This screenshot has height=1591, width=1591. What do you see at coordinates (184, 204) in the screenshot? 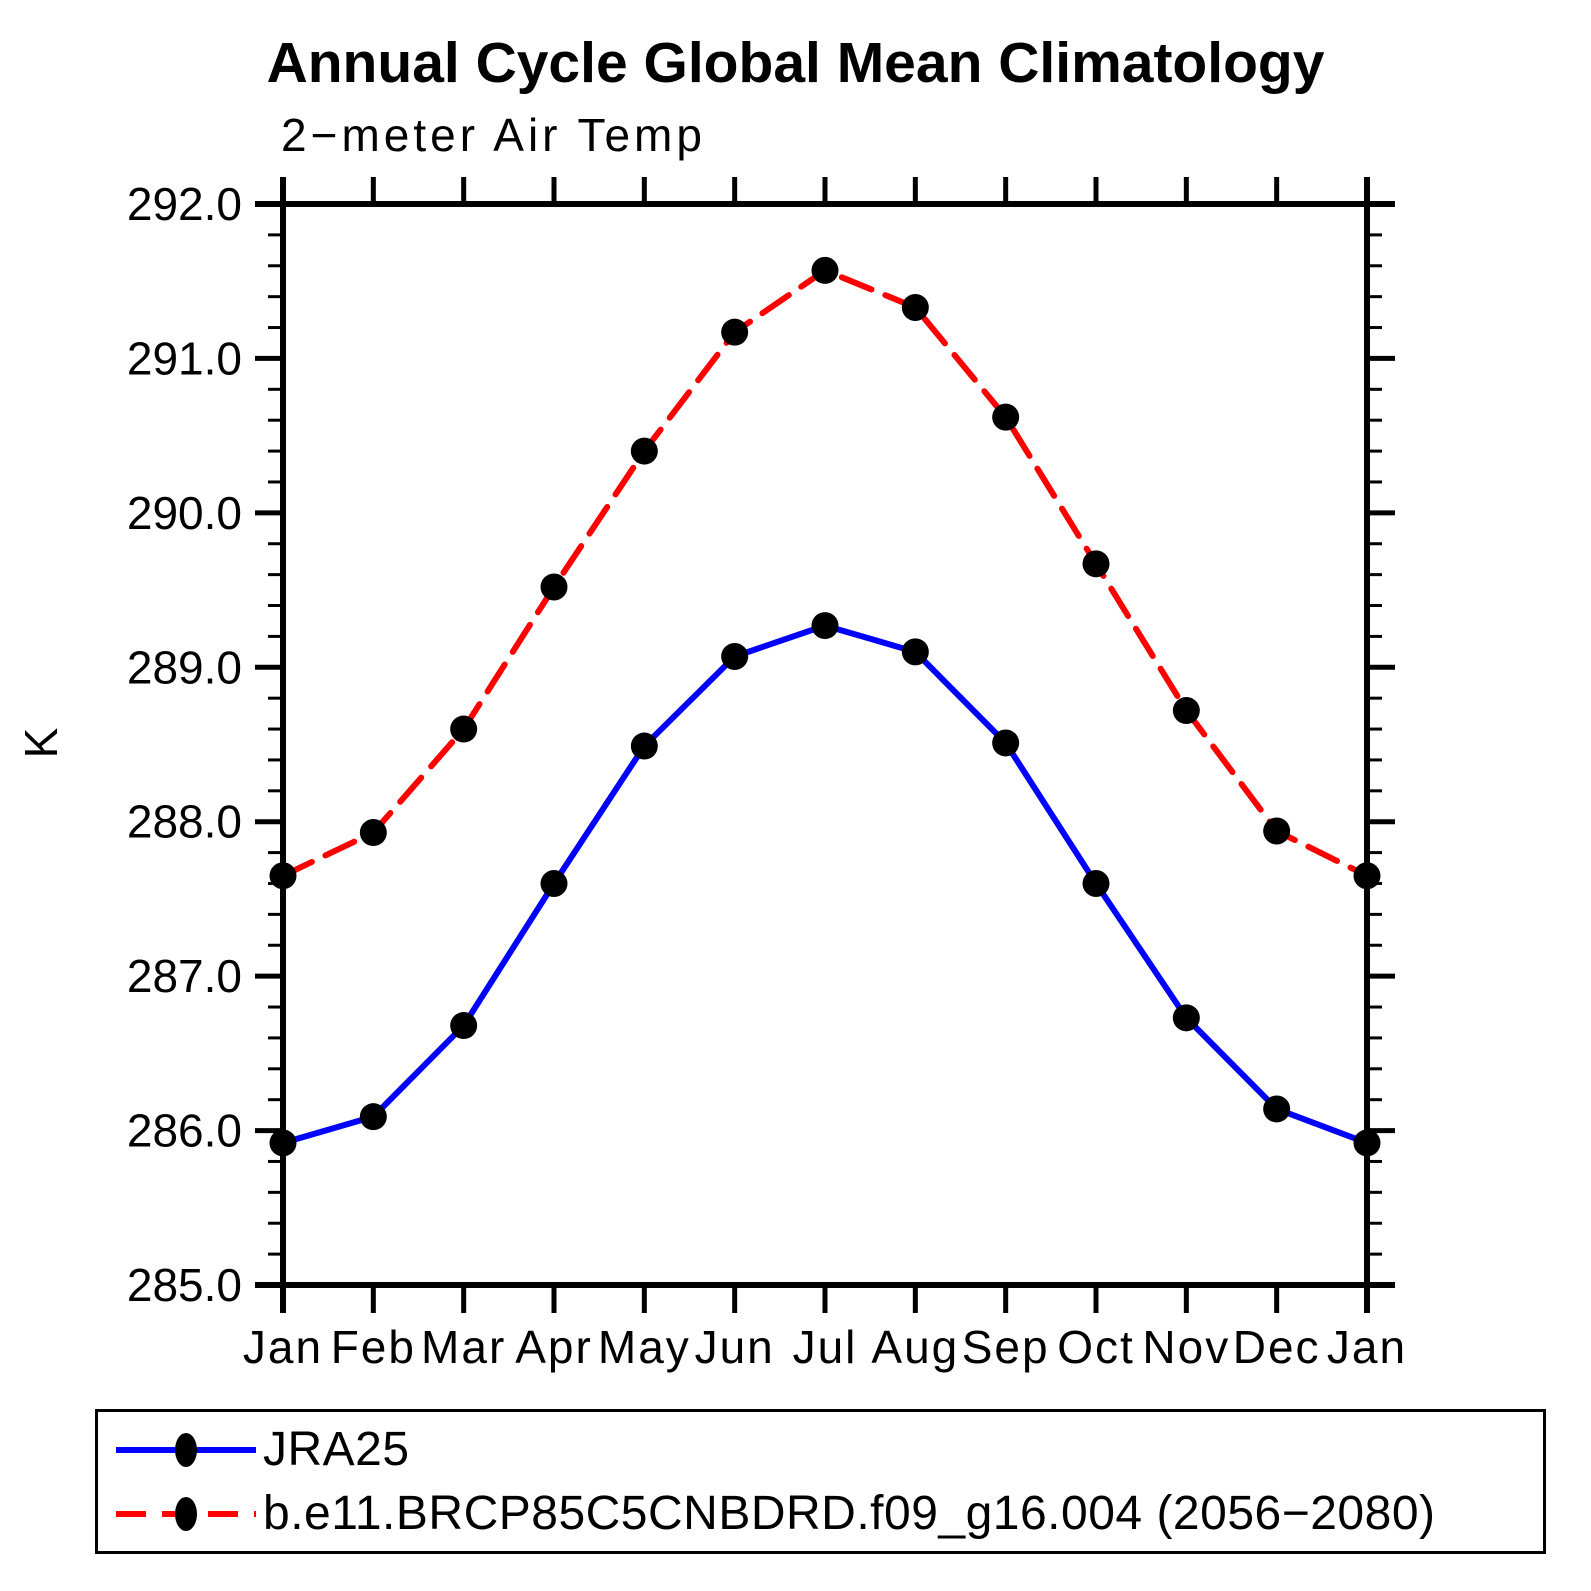
I see `y-tick-label: 292.0` at bounding box center [184, 204].